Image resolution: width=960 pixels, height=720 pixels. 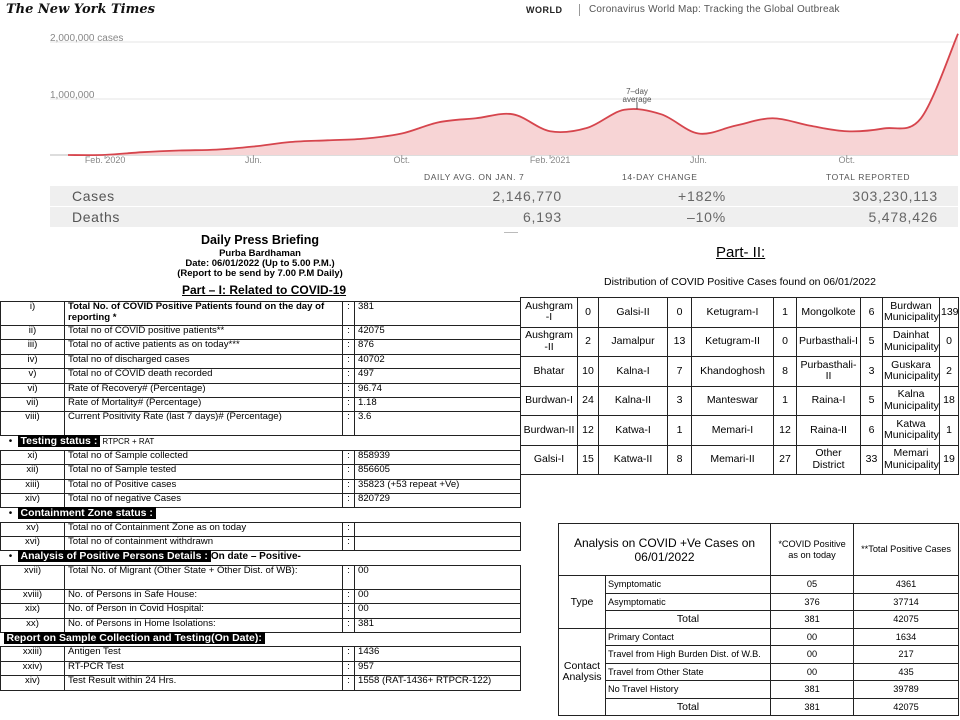 What do you see at coordinates (474, 177) in the screenshot?
I see `stat-header-avg: DAILY AVG. ON JAN. 7` at bounding box center [474, 177].